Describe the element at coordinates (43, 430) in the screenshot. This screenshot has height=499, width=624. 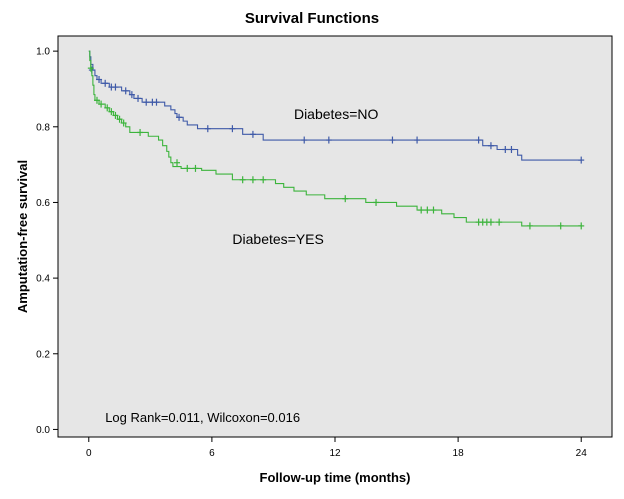
I see `y-tick-label: 0.0` at that location.